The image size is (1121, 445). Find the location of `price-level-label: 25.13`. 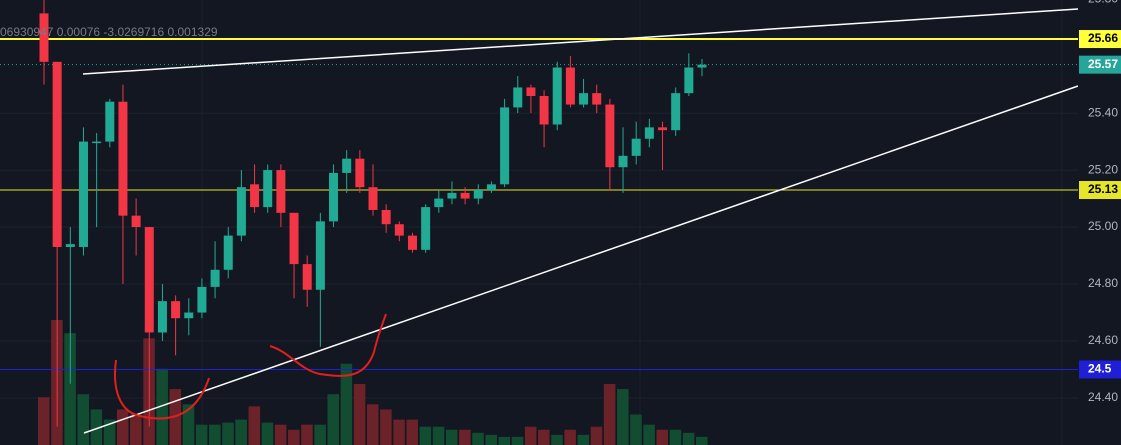

price-level-label: 25.13 is located at coordinates (1103, 189).